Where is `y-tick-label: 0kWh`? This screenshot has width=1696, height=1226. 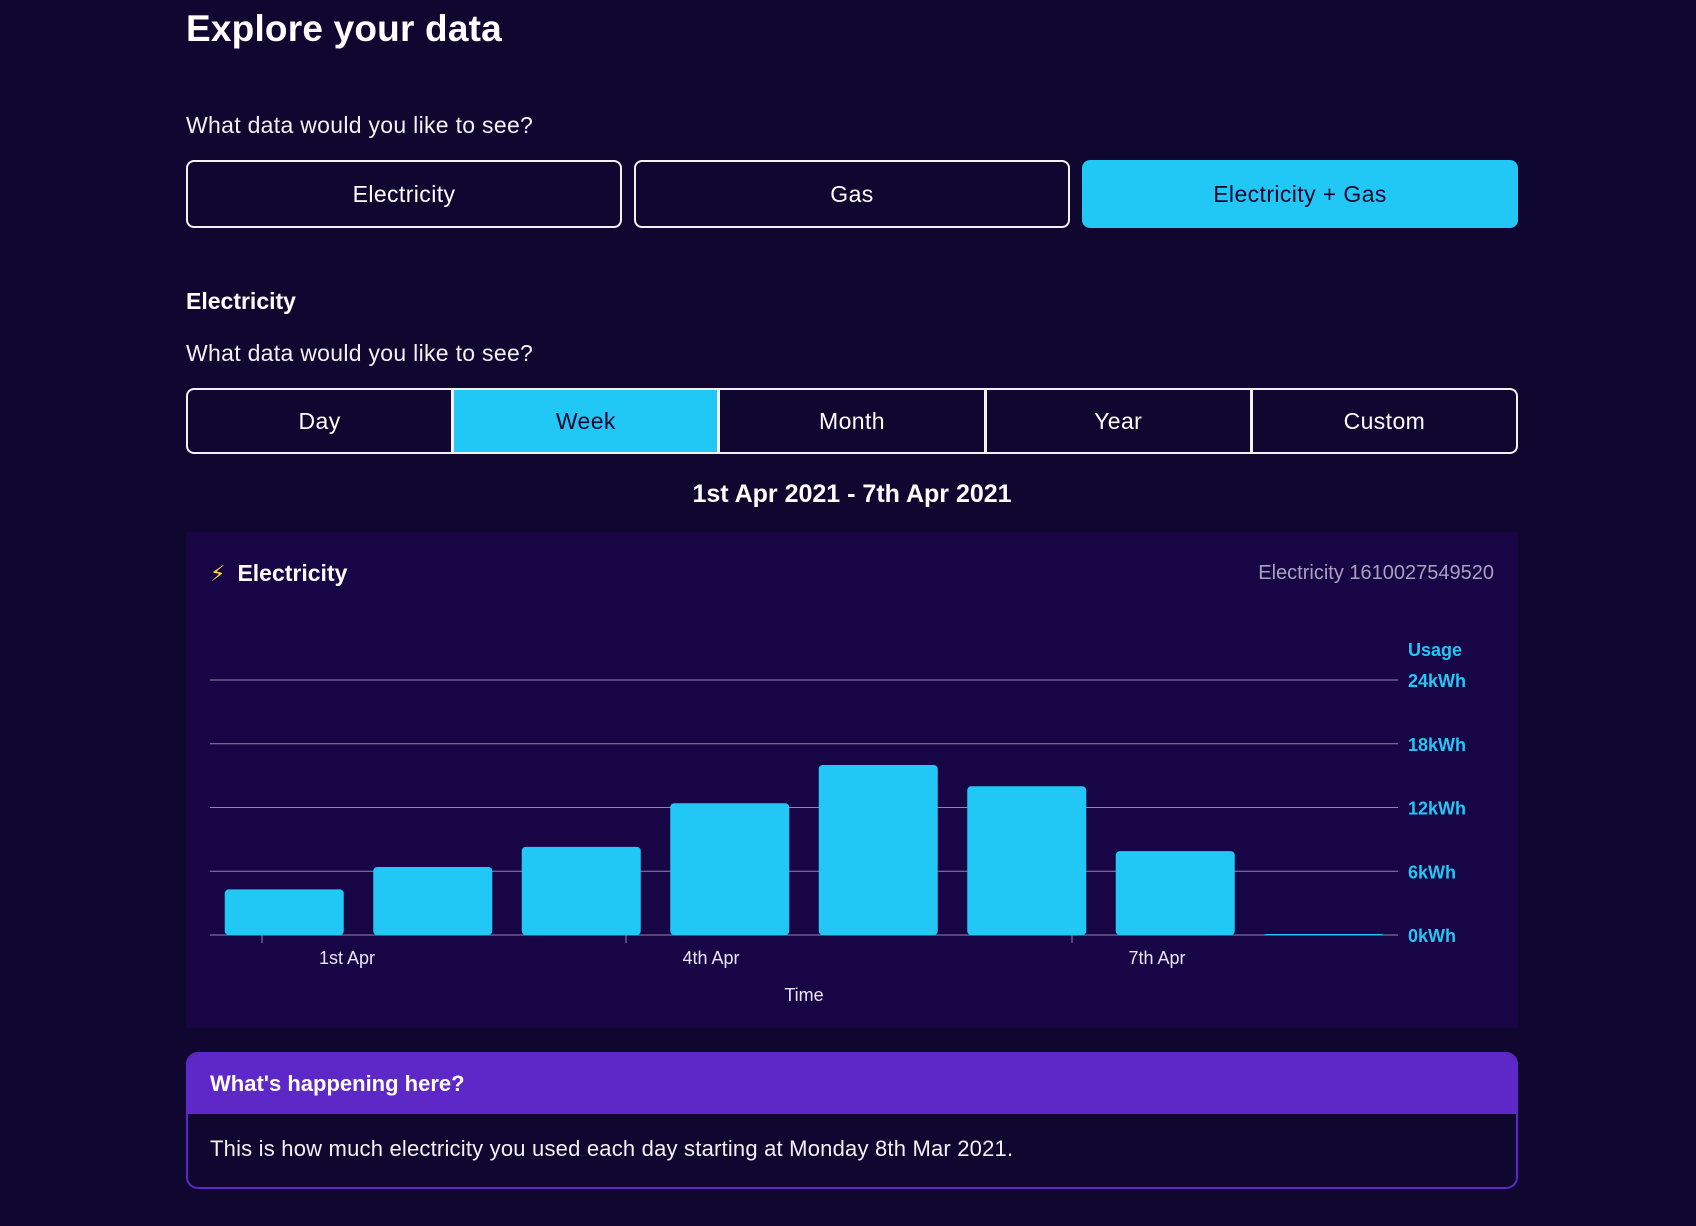 y-tick-label: 0kWh is located at coordinates (1432, 936).